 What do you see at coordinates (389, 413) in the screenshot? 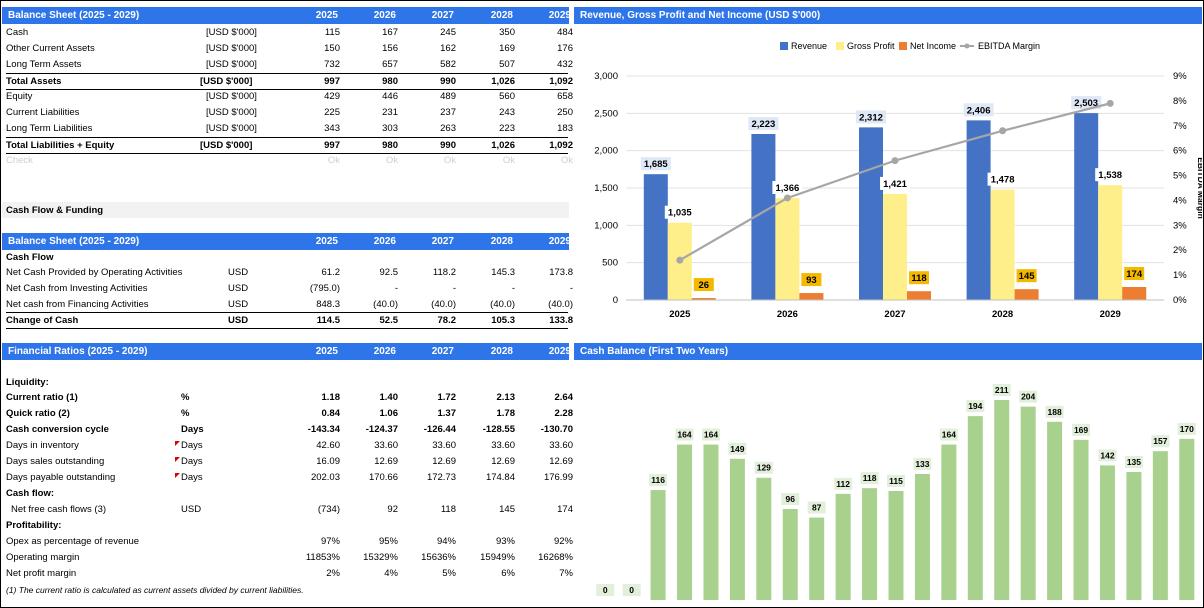
I see `row-value: 1.06` at bounding box center [389, 413].